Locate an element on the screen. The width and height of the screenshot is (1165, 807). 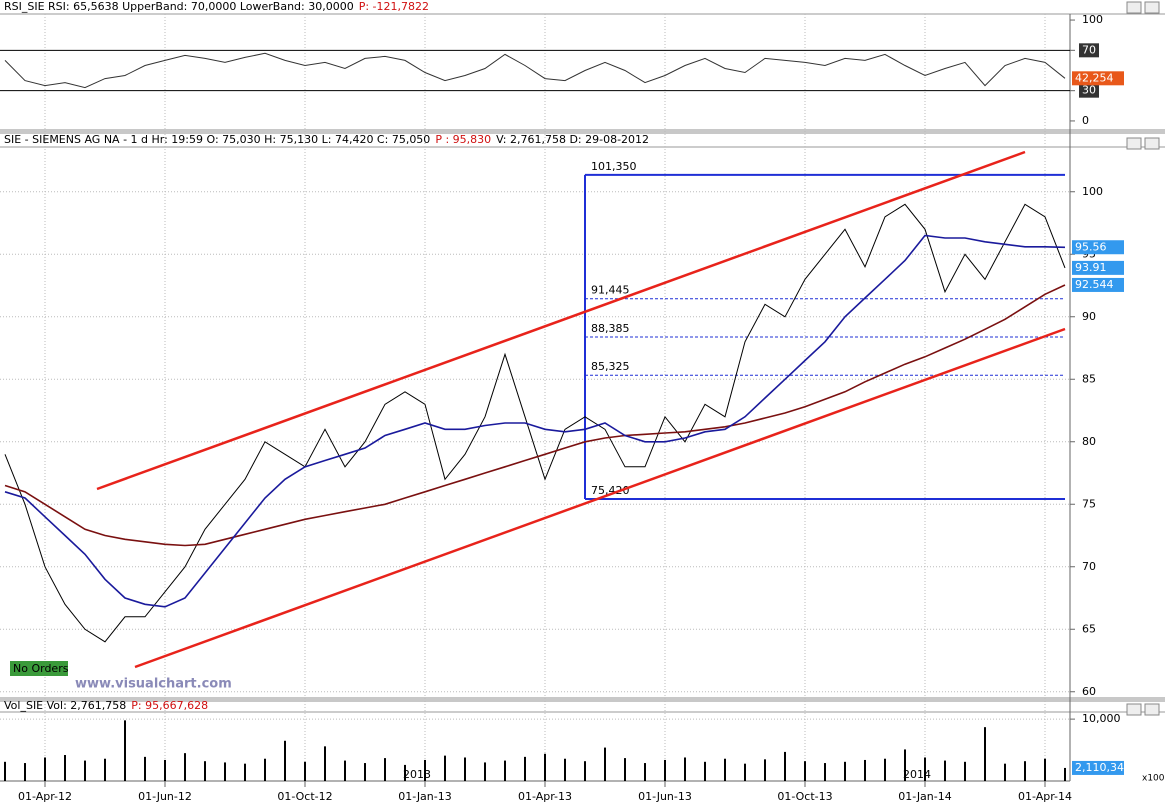
level-label: 75,420 is located at coordinates (610, 490).